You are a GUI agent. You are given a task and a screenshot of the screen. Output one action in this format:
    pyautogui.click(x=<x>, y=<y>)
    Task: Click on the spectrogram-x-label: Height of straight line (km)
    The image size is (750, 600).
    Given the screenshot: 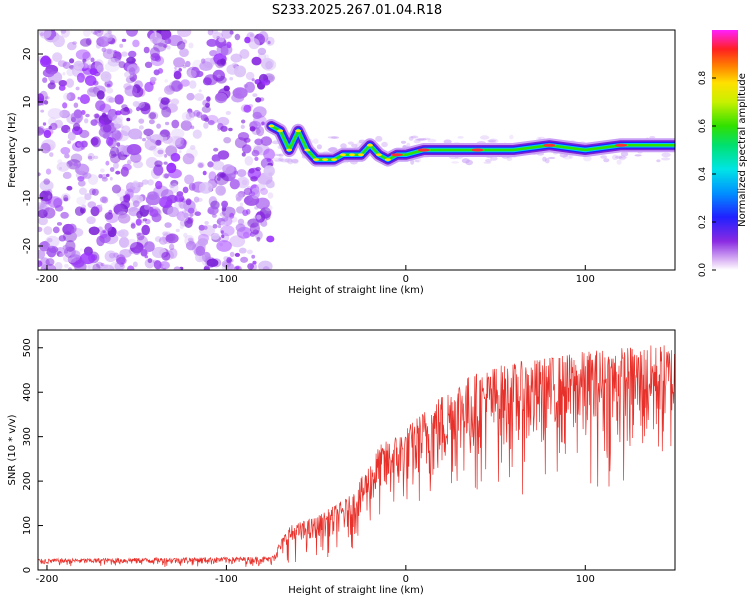 What is the action you would take?
    pyautogui.click(x=356, y=290)
    